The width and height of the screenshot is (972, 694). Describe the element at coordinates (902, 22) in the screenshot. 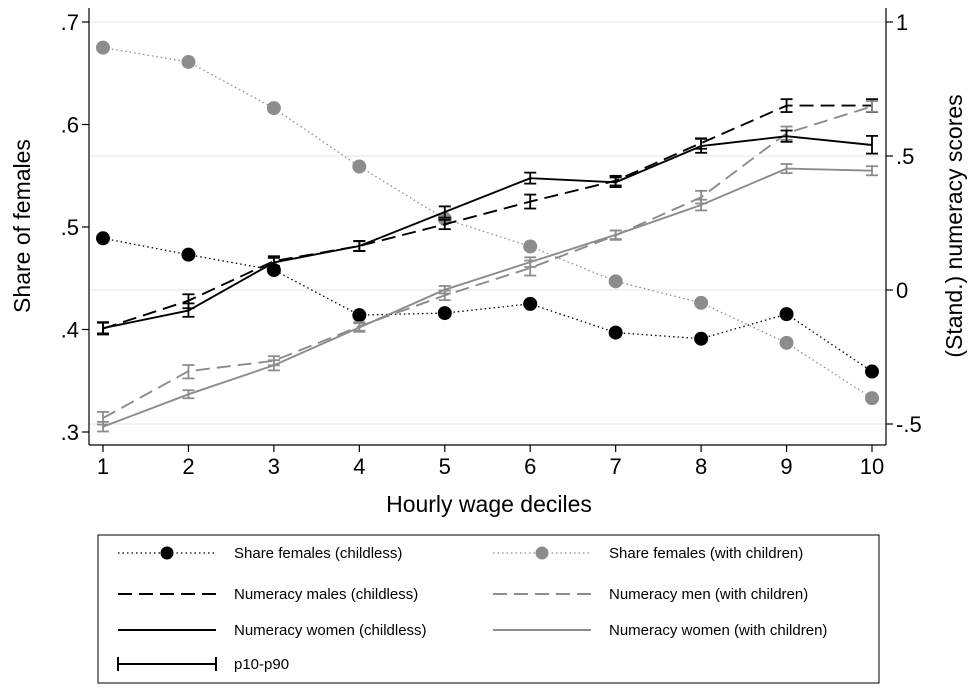

I see `y-right-tick-label: 1` at that location.